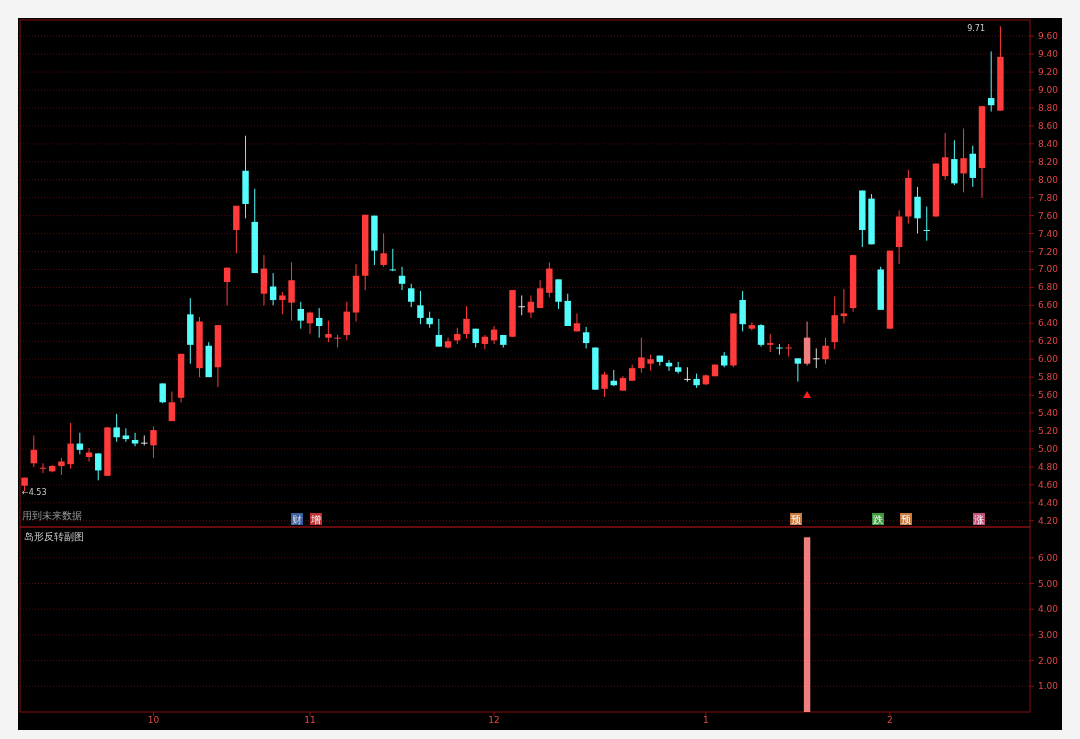 The width and height of the screenshot is (1080, 739). What do you see at coordinates (878, 519) in the screenshot?
I see `annotation: 跌` at bounding box center [878, 519].